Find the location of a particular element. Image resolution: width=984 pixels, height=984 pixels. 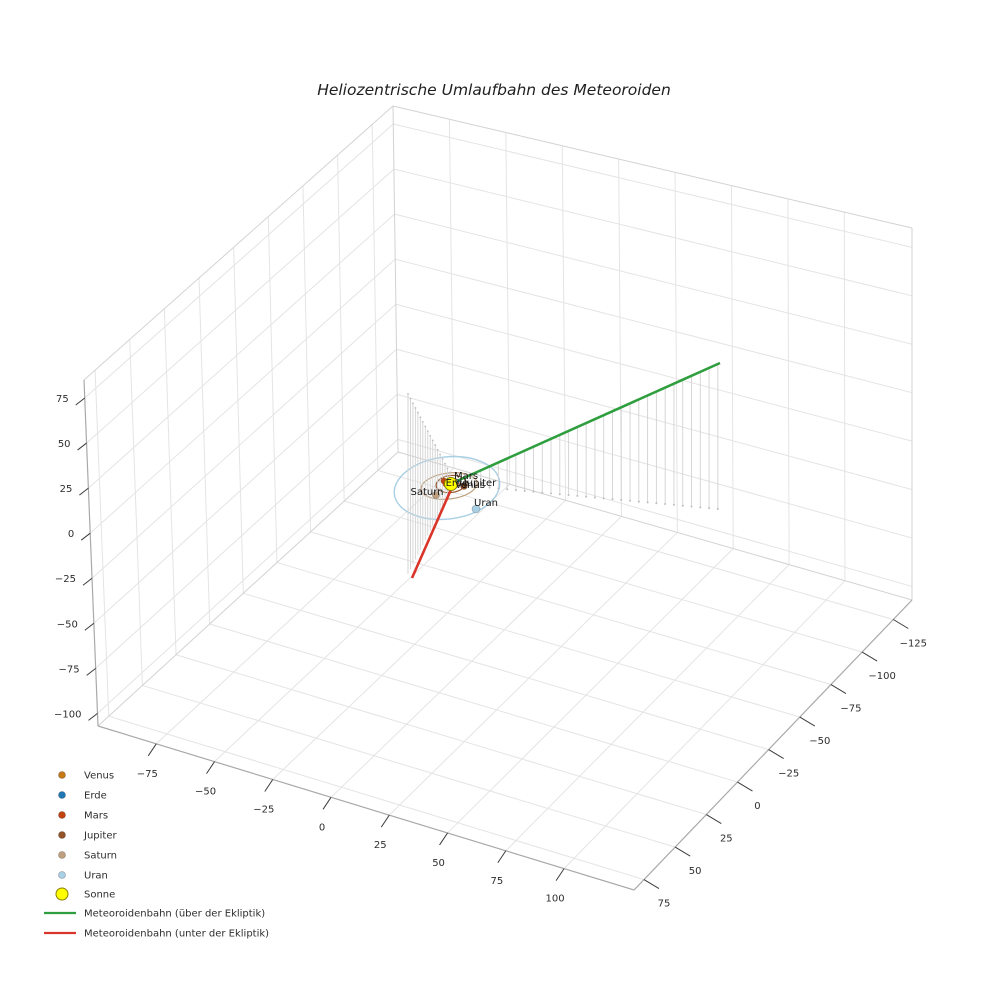

meteoroid-stems-below-ecliptic is located at coordinates (429, 483).